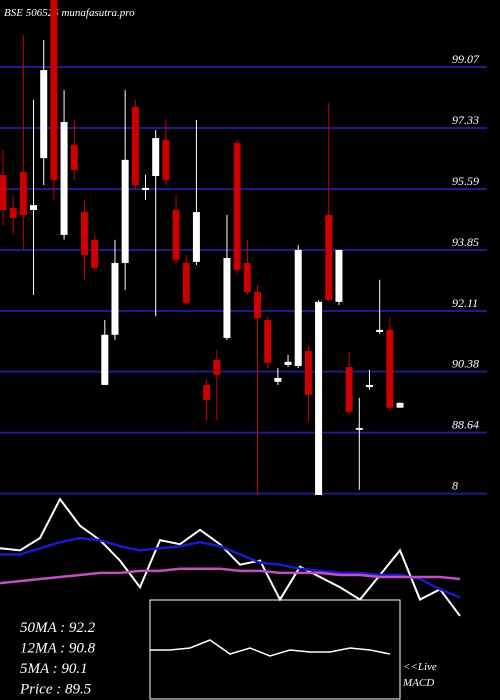 This screenshot has height=700, width=500. What do you see at coordinates (465, 364) in the screenshot?
I see `y-tick-label: 90.38` at bounding box center [465, 364].